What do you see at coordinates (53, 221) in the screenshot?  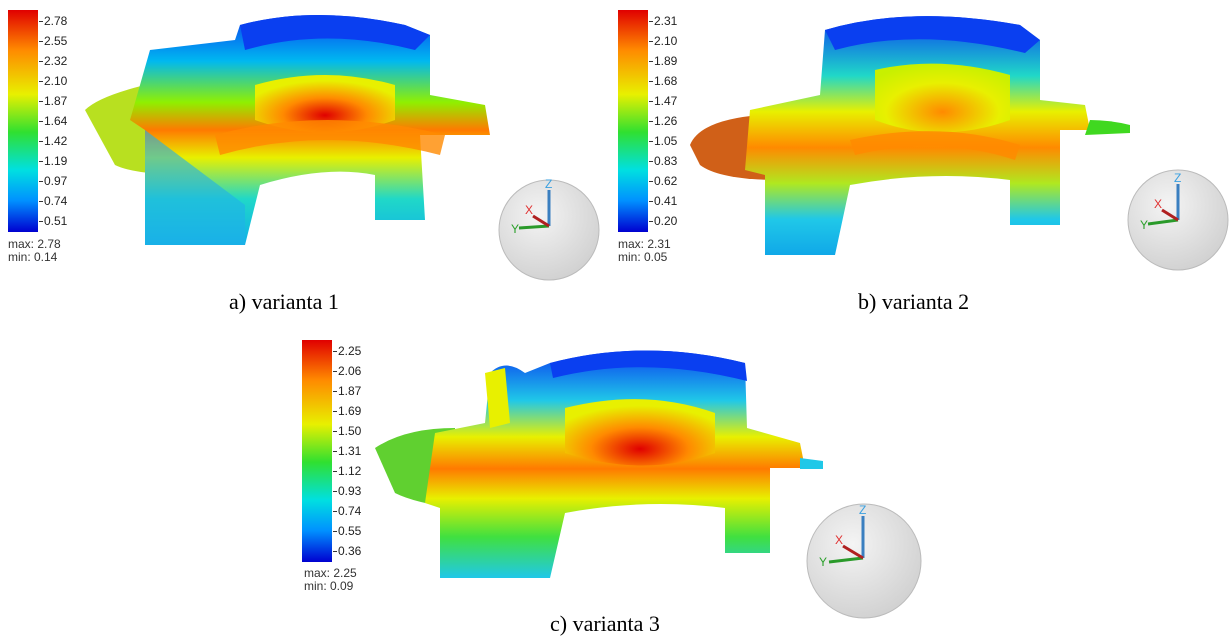 I see `legend-tick: 0.51` at bounding box center [53, 221].